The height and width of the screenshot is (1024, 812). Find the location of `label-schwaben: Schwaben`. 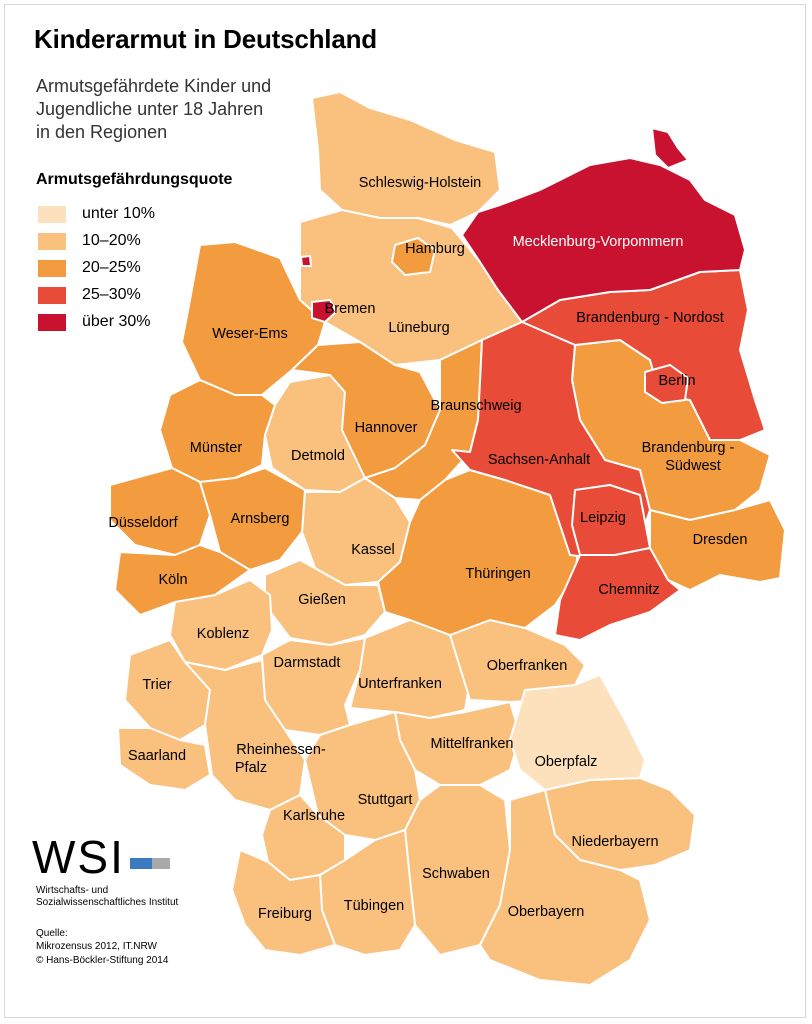

label-schwaben: Schwaben is located at coordinates (456, 874).